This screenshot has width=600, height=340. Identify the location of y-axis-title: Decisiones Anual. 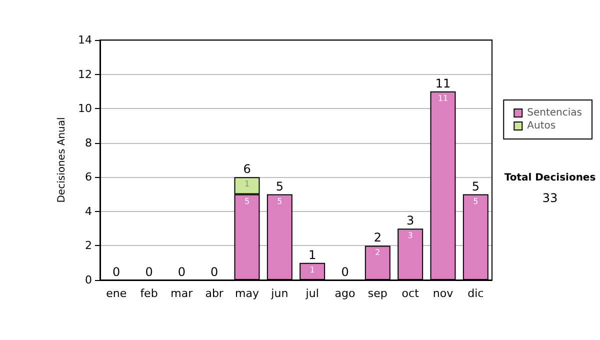
(62, 160).